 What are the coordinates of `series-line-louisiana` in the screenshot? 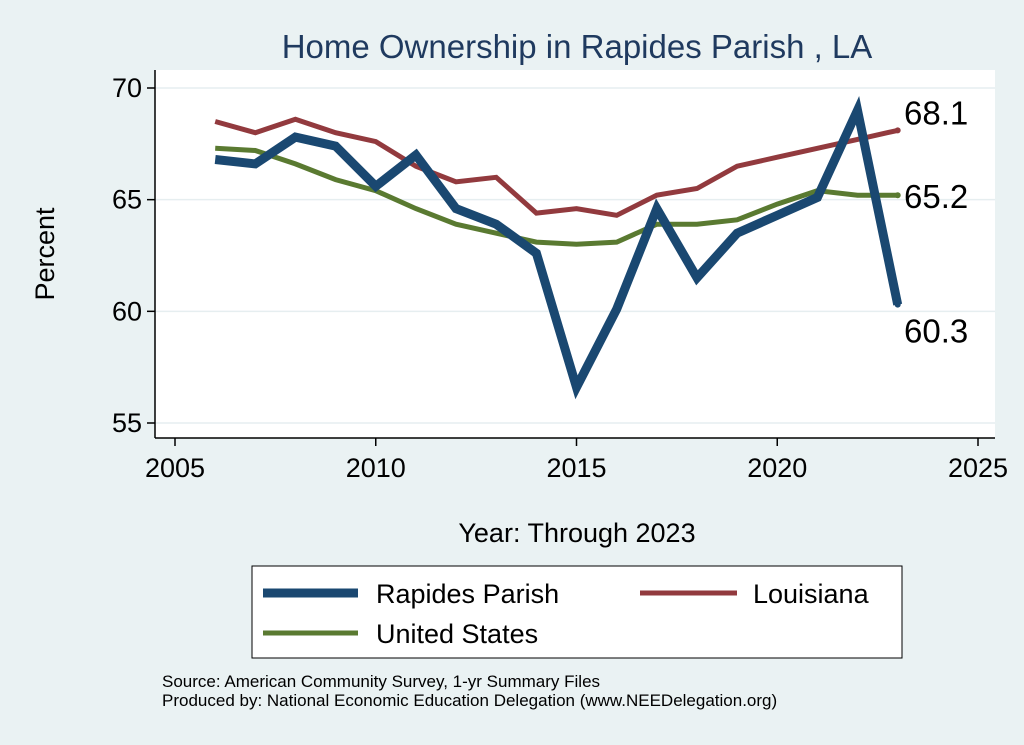 It's located at (556, 167).